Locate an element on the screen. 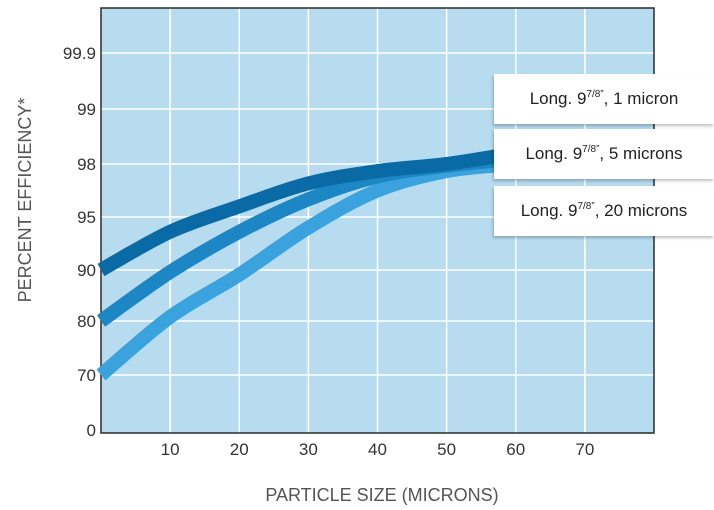 The image size is (714, 510). x-tick-label: 30 is located at coordinates (308, 449).